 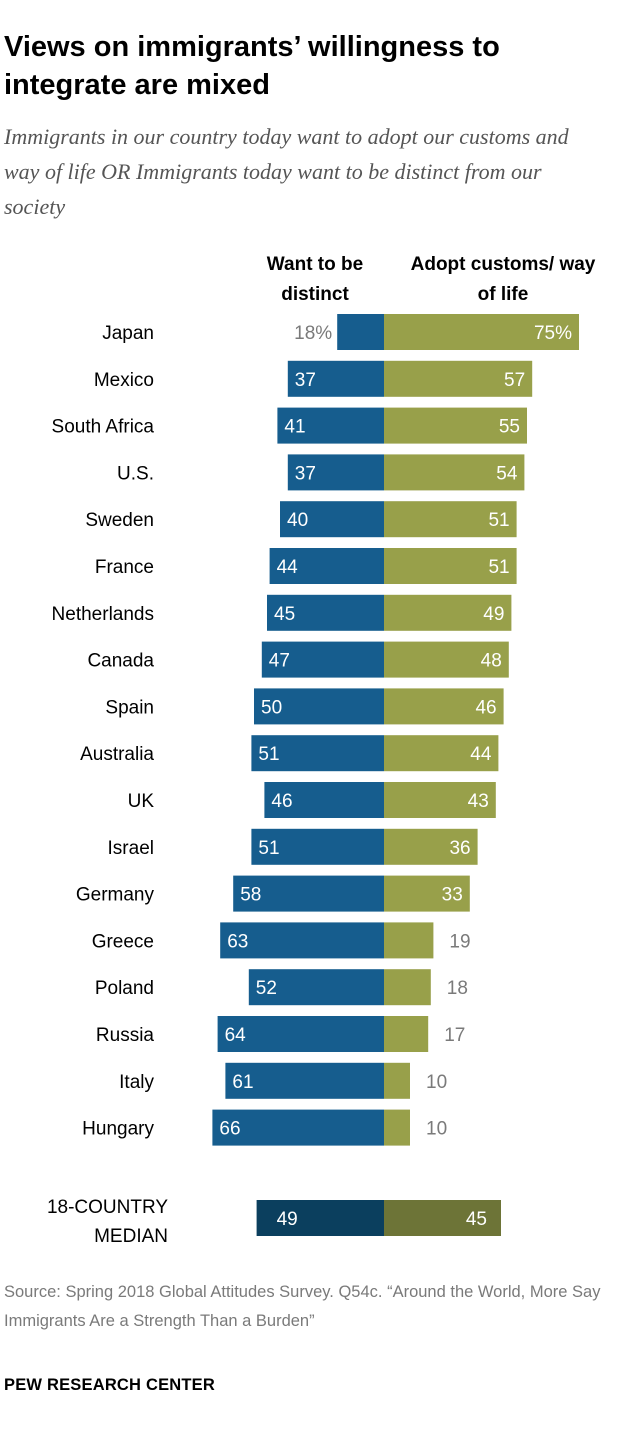 I want to click on bar-adopt-france, so click(x=450, y=566).